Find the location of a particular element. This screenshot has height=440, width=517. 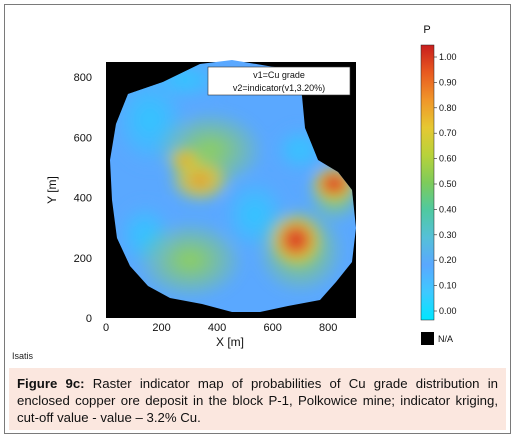

y-axis-ticks: 0 200 400 600 800 is located at coordinates (83, 198).